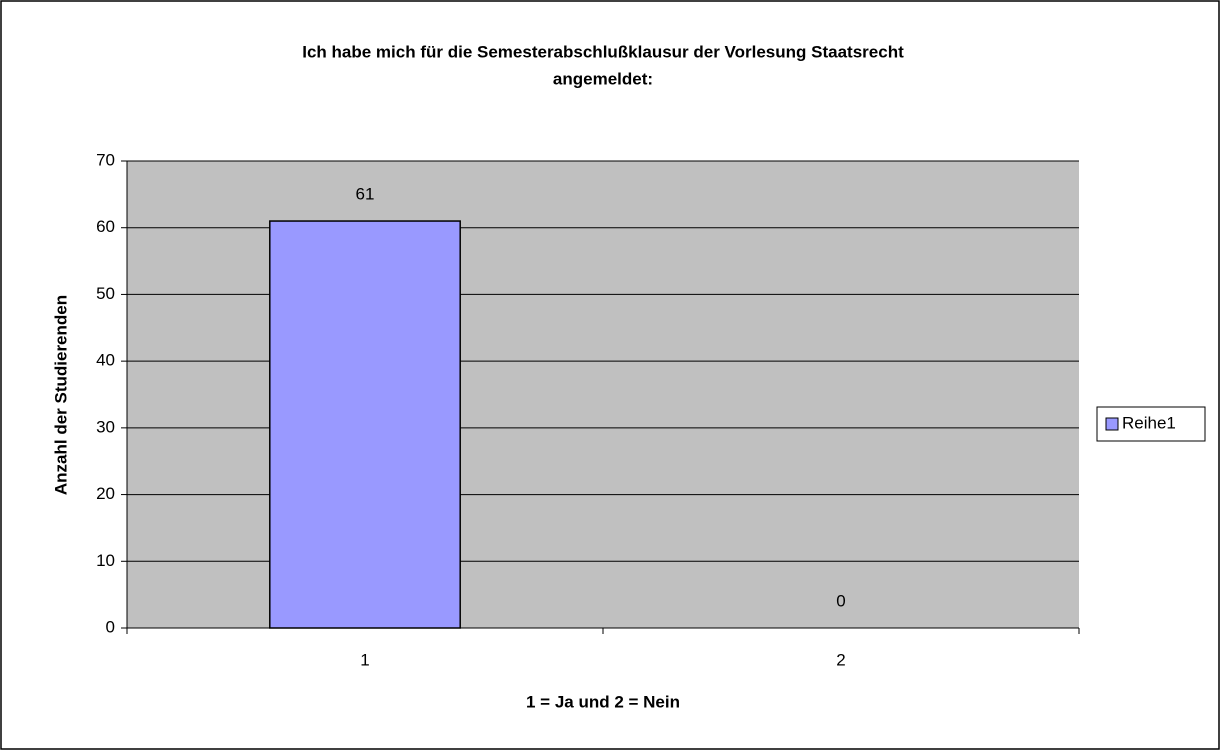  I want to click on bar, so click(365, 424).